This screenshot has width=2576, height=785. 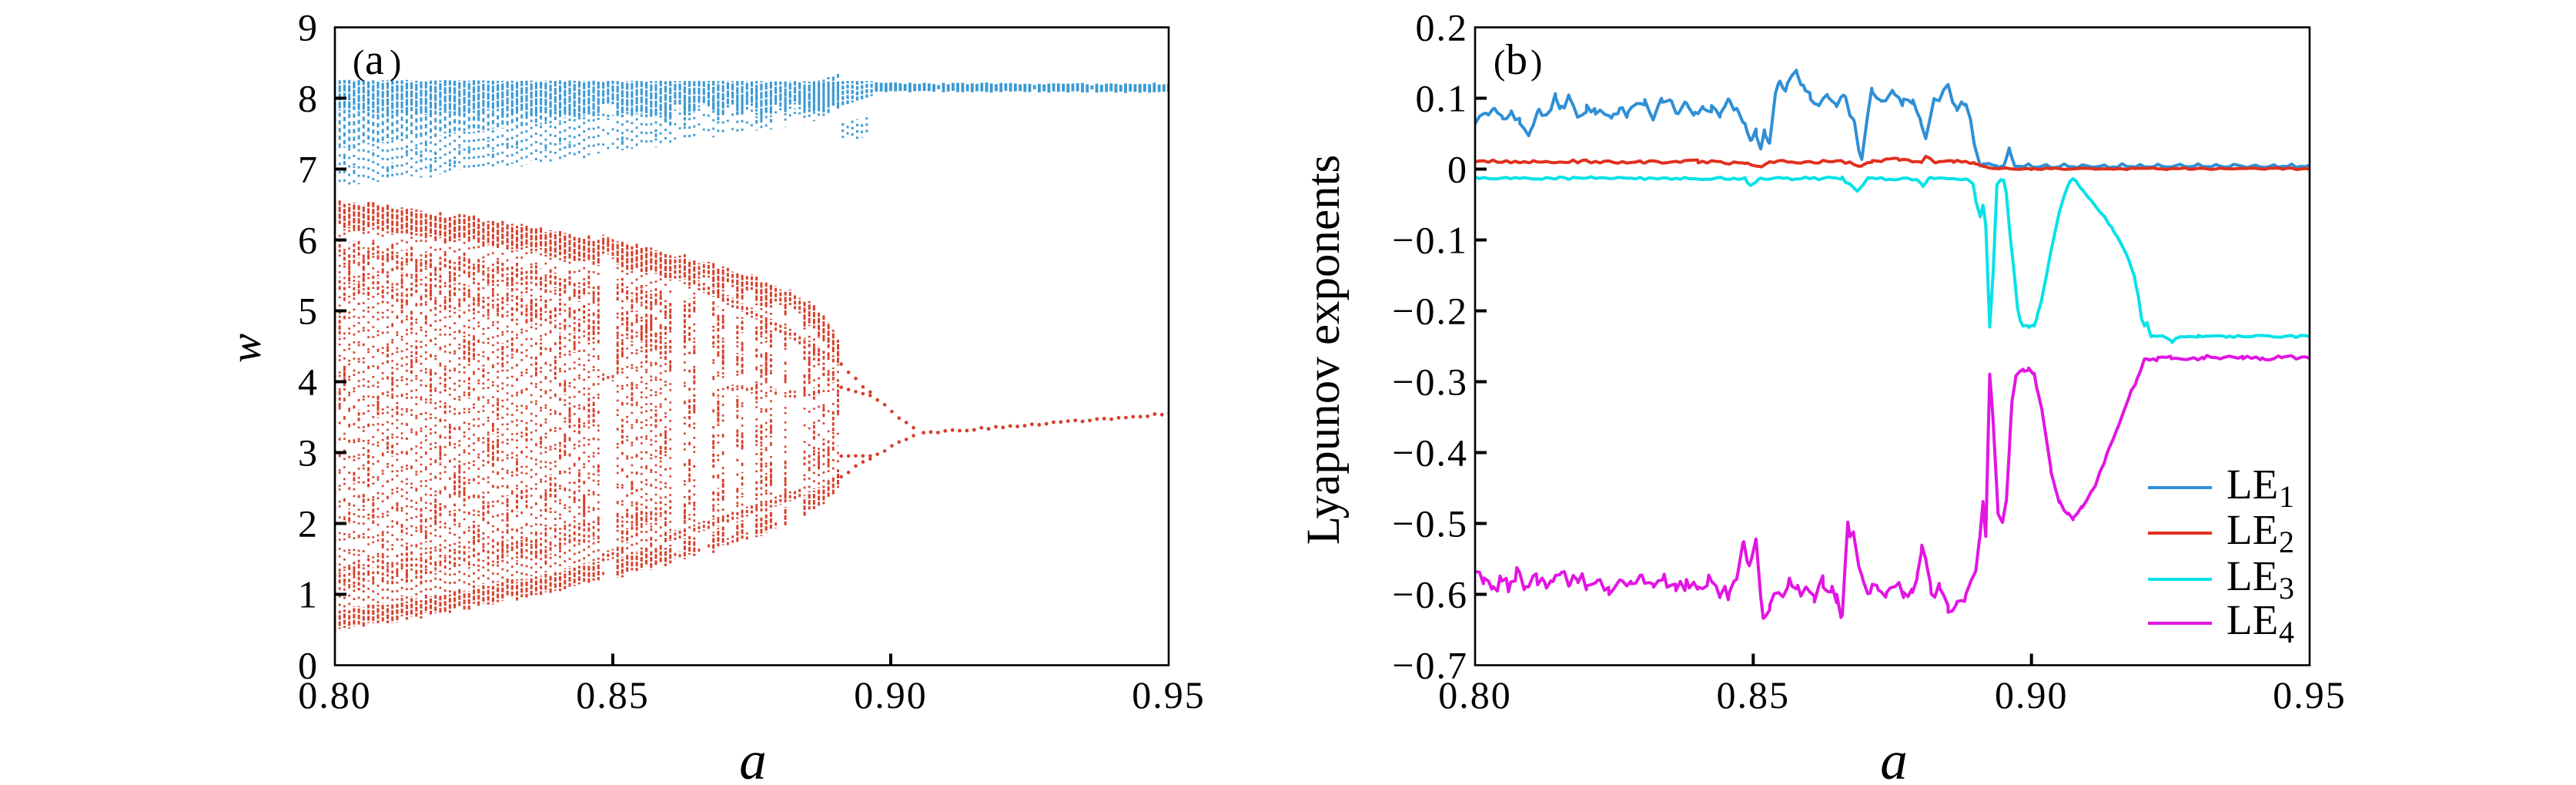 I want to click on svg-text: −0.7, so click(x=1430, y=665).